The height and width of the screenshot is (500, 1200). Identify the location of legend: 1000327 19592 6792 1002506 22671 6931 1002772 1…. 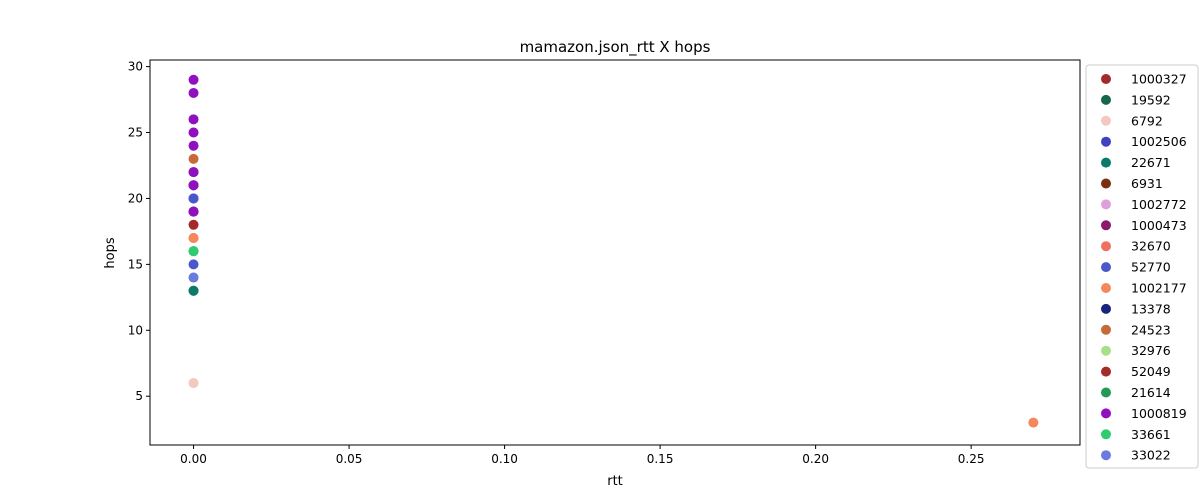
(1142, 266).